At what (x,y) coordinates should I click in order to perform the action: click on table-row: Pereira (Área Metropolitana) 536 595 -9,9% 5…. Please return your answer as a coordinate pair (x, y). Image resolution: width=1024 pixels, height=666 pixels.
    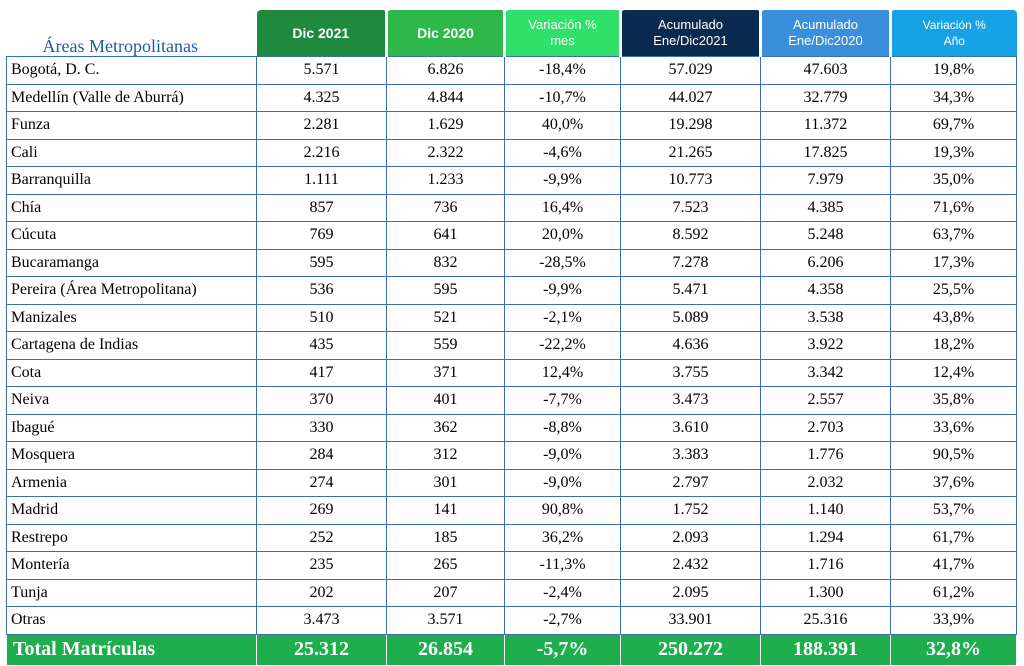
    Looking at the image, I should click on (511, 290).